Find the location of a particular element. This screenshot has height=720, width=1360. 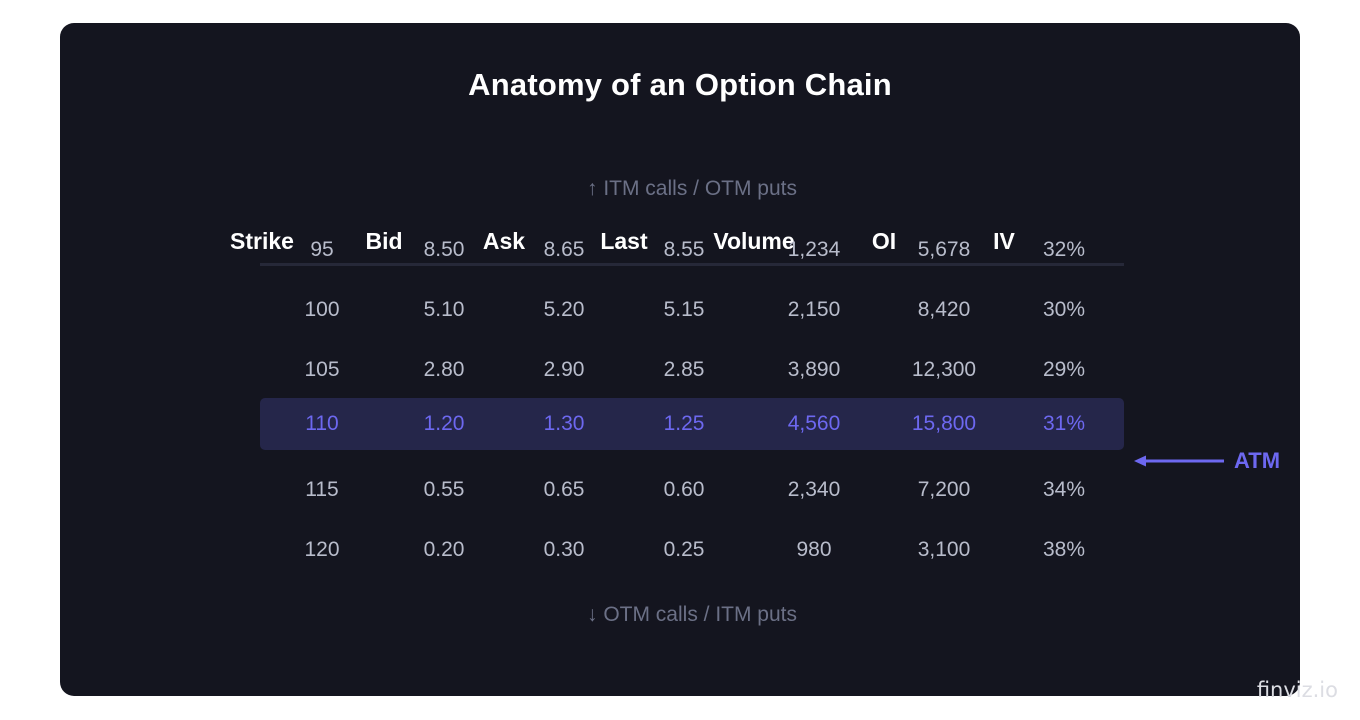

column-header-strike: Strike is located at coordinates (262, 241).